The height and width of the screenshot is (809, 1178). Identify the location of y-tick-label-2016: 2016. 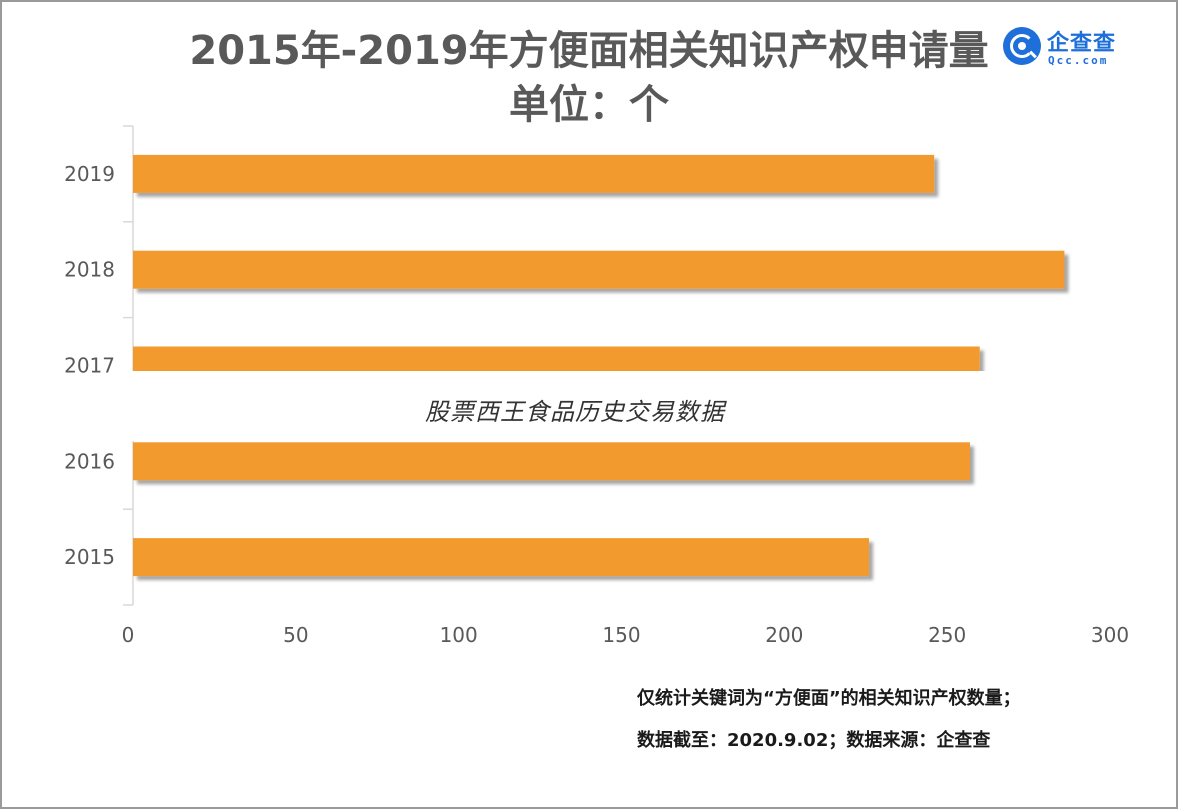
(89, 461).